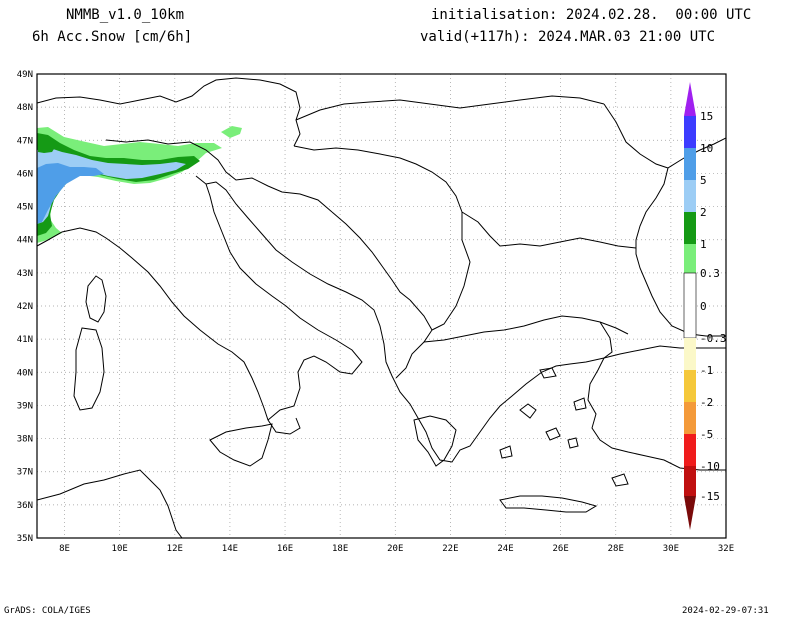 This screenshot has height=618, width=800. What do you see at coordinates (690, 418) in the screenshot?
I see `colorbar-box-m5-m2` at bounding box center [690, 418].